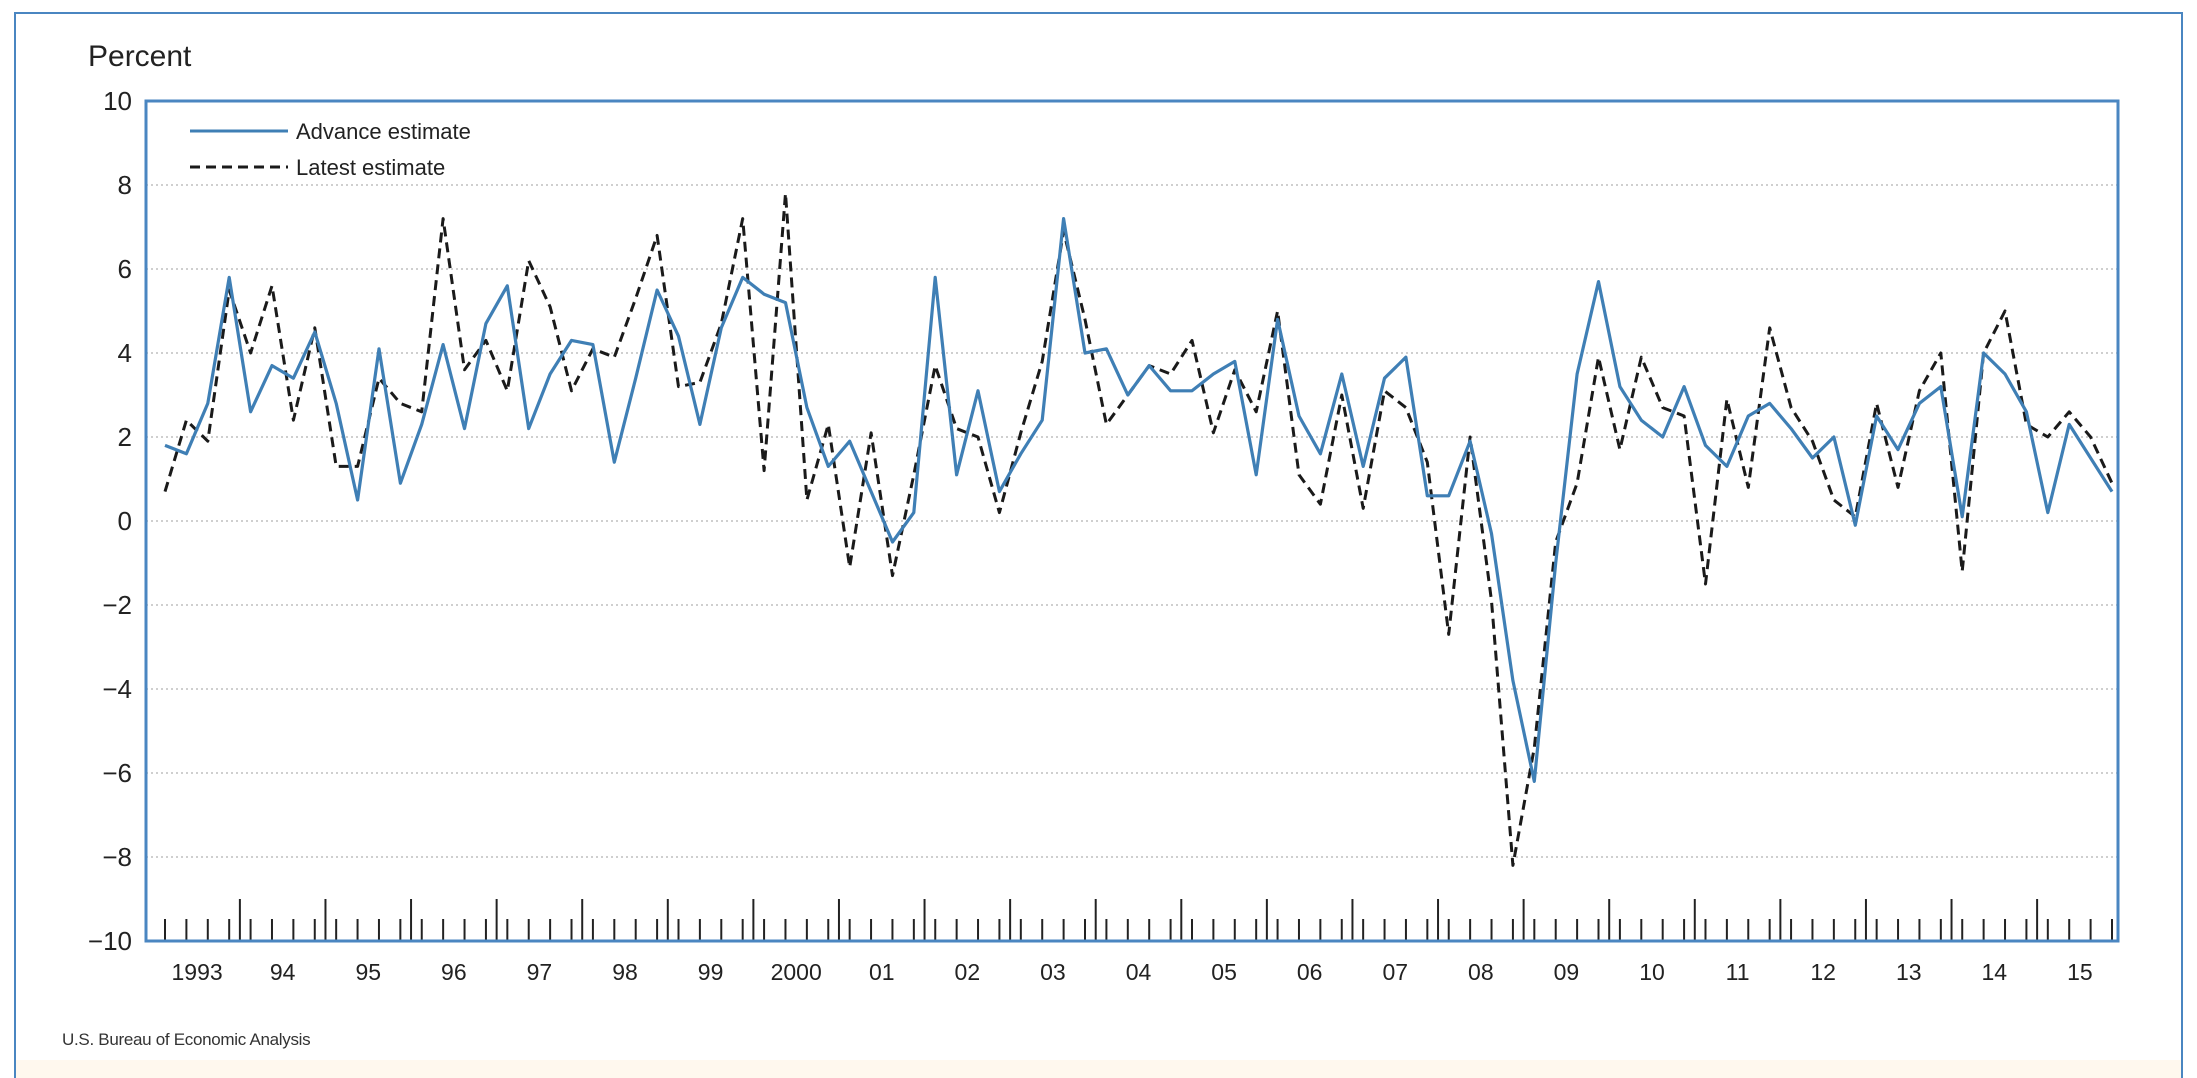 Image resolution: width=2197 pixels, height=1078 pixels. I want to click on legend-label-latest: Latest estimate, so click(370, 167).